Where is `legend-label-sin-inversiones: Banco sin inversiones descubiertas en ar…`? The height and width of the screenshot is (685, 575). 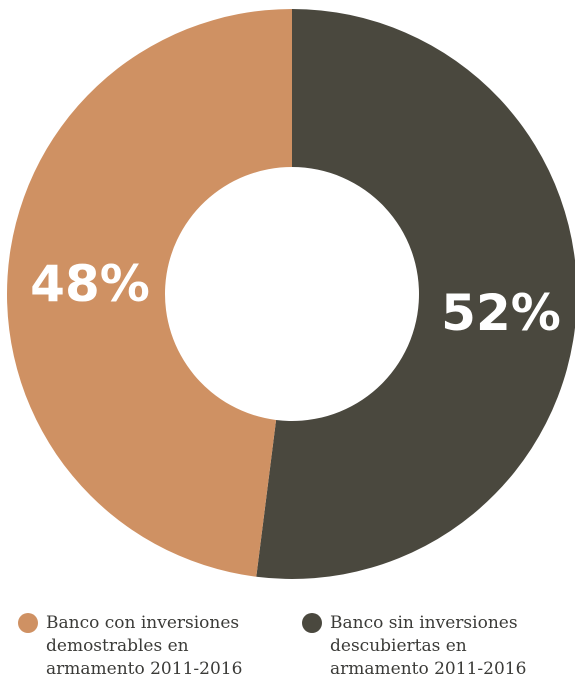
legend-label-sin-inversiones: Banco sin inversiones descubiertas en ar… is located at coordinates (428, 646).